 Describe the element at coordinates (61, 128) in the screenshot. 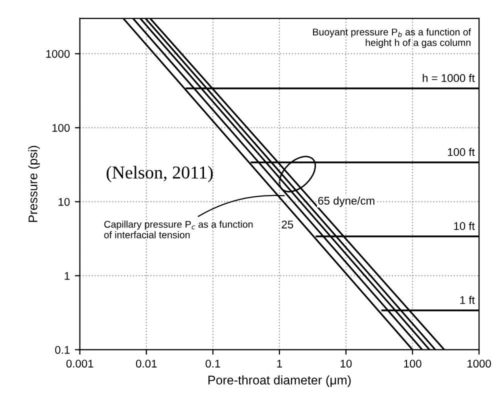

I see `y-tick-label: 100` at that location.